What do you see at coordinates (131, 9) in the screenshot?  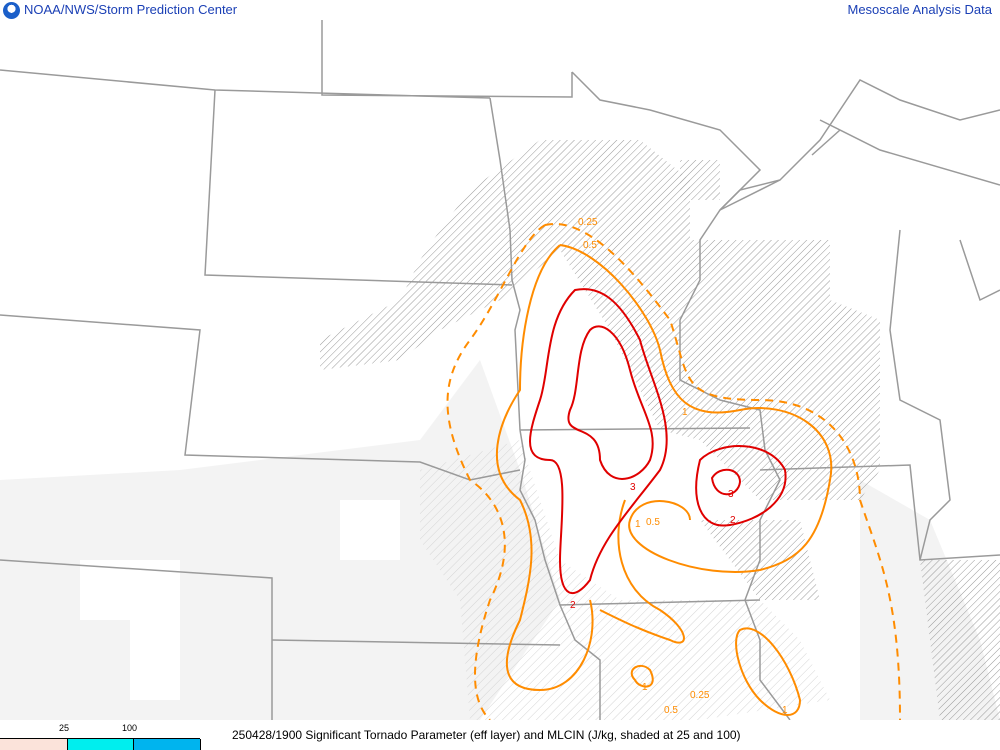 I see `page-title: NOAA/NWS/Storm Prediction Center` at bounding box center [131, 9].